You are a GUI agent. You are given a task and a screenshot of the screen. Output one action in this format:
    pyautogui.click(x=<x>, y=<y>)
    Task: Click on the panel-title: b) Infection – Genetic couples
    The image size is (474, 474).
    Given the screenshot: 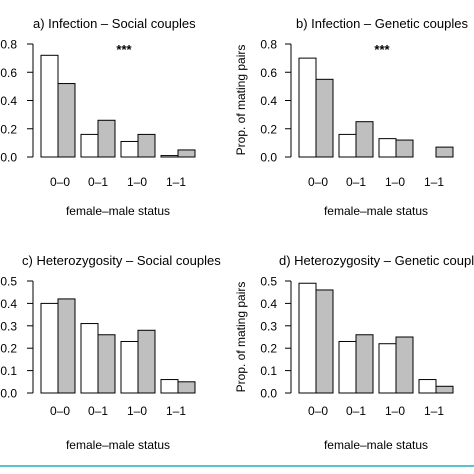 What is the action you would take?
    pyautogui.click(x=382, y=23)
    